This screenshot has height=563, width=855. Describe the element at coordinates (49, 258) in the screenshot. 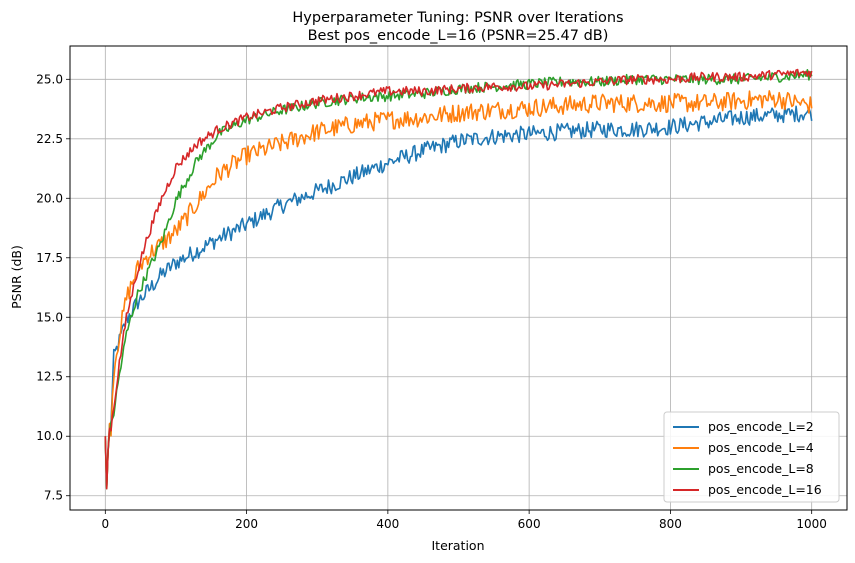

I see `y-tick-label: 17.5` at that location.